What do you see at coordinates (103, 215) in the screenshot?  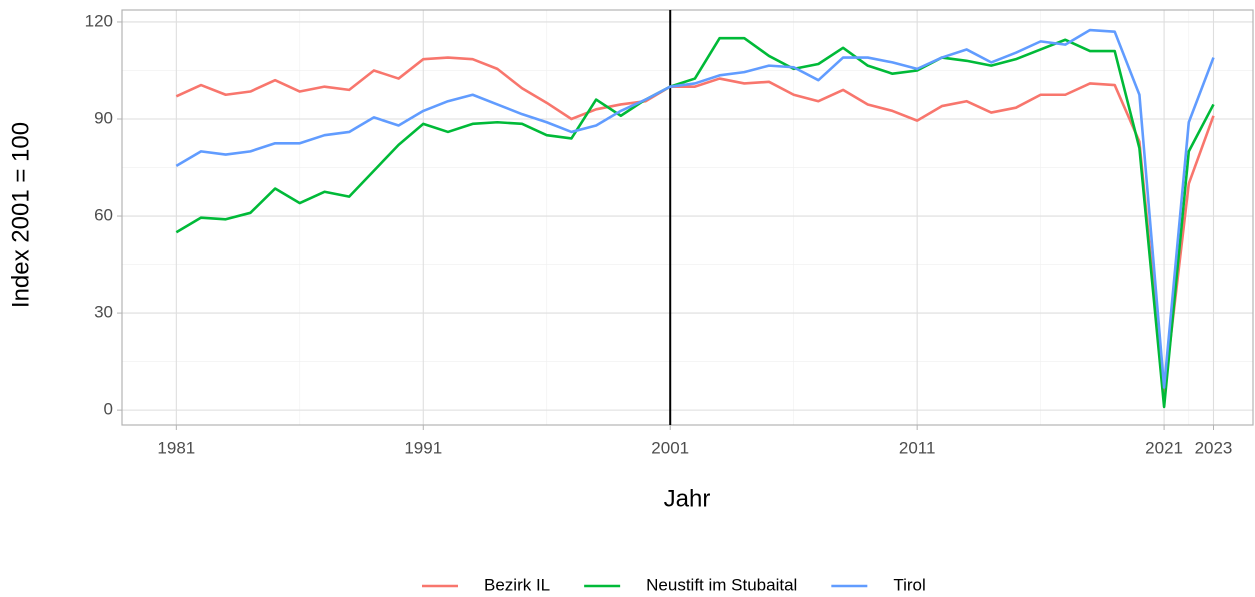 I see `y-tick-label: 60` at bounding box center [103, 215].